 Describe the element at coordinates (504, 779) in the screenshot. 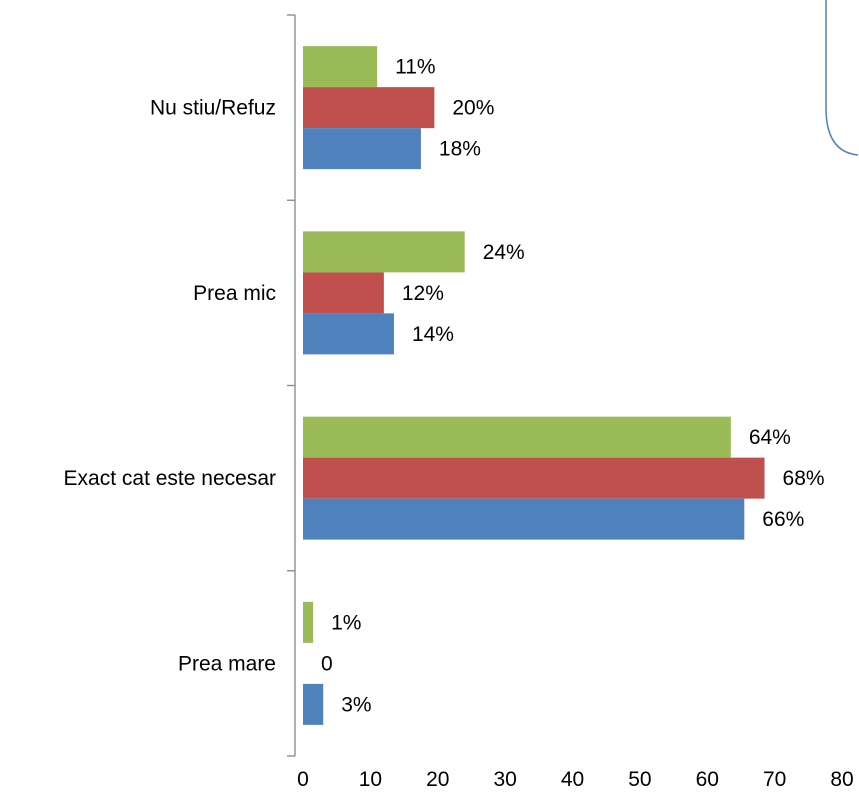

I see `x-tick-label-30: 30` at that location.